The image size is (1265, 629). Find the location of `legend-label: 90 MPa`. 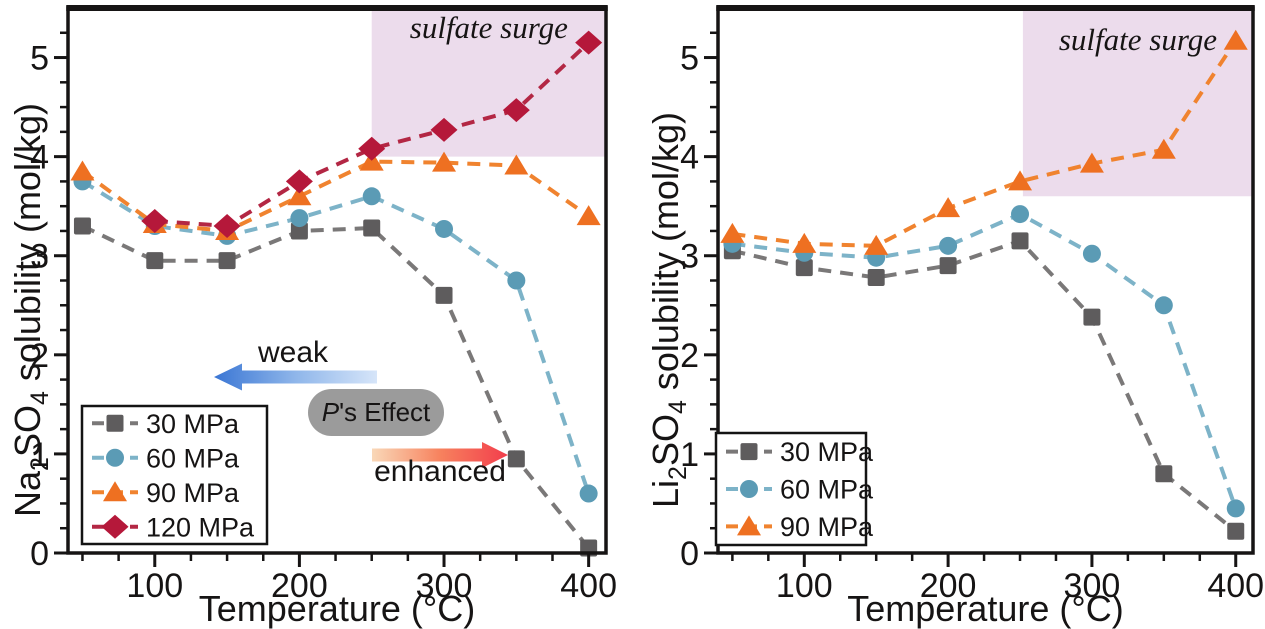

legend-label: 90 MPa is located at coordinates (193, 493).